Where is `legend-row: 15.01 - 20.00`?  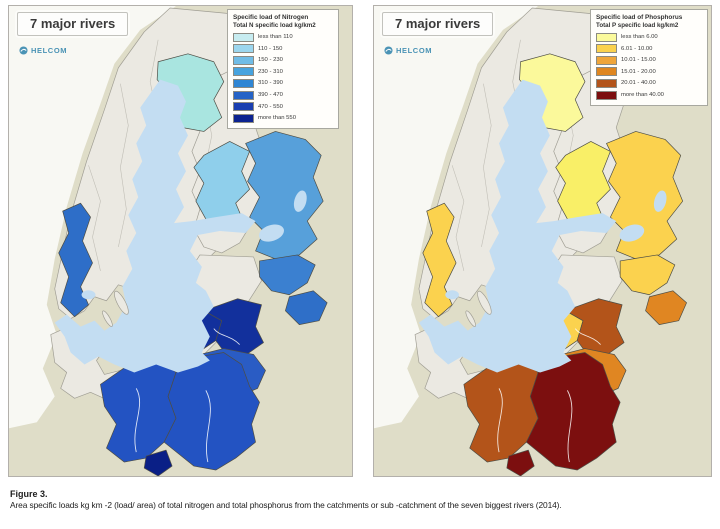
legend-row: 15.01 - 20.00 is located at coordinates (649, 72).